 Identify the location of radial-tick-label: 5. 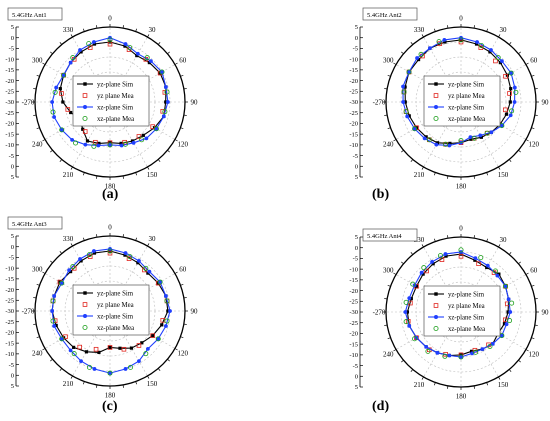
(356, 27).